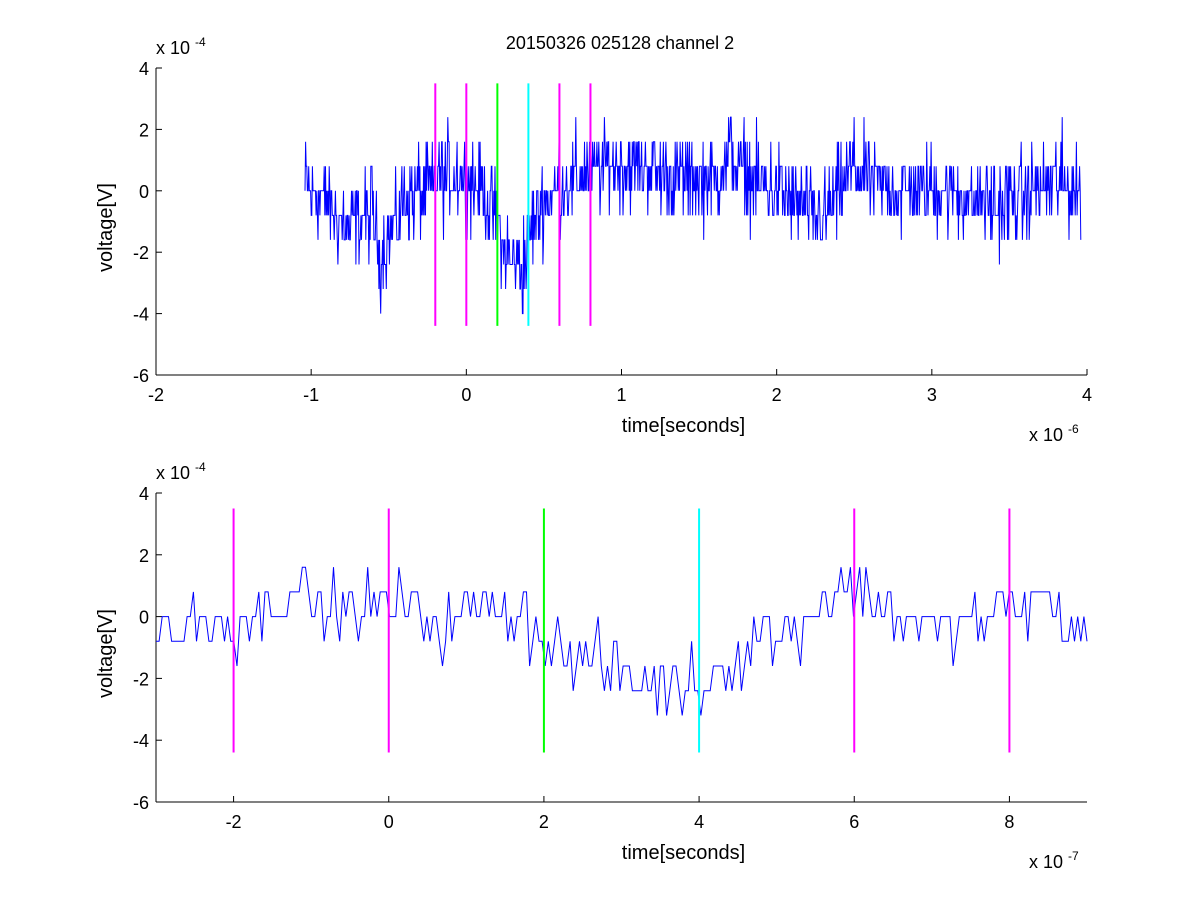 The image size is (1200, 900). I want to click on x-tick-label: 6, so click(854, 822).